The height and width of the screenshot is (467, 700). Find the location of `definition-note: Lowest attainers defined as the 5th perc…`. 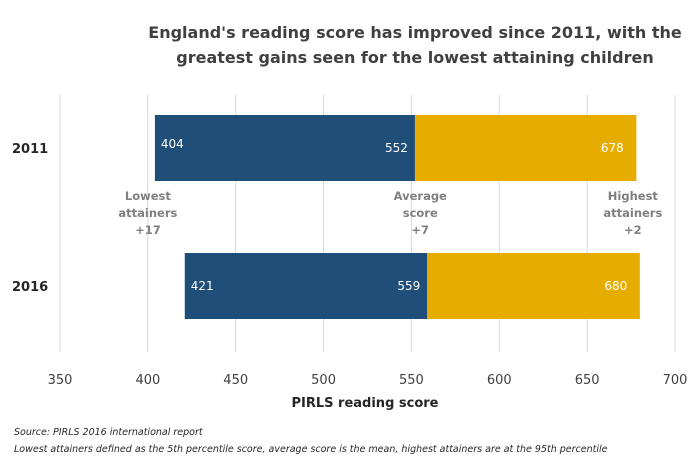

definition-note: Lowest attainers defined as the 5th perc… is located at coordinates (311, 449).